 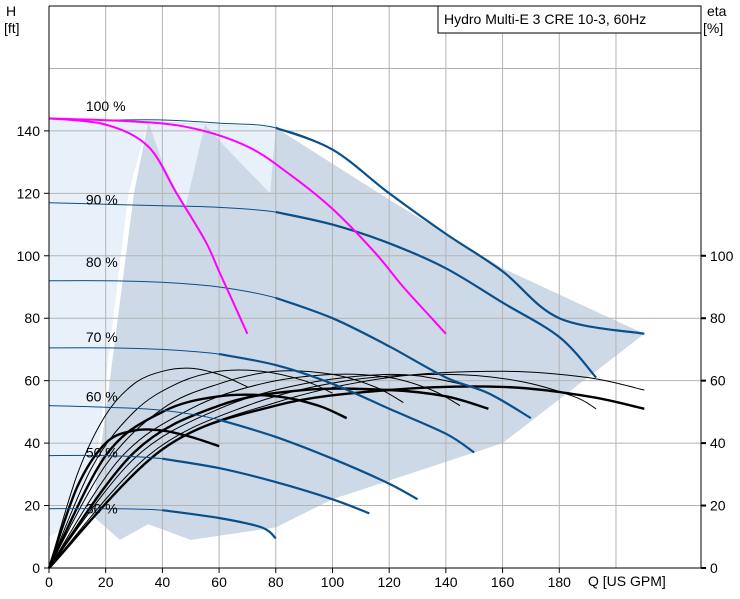 I want to click on x-tick-label: 140, so click(x=446, y=582).